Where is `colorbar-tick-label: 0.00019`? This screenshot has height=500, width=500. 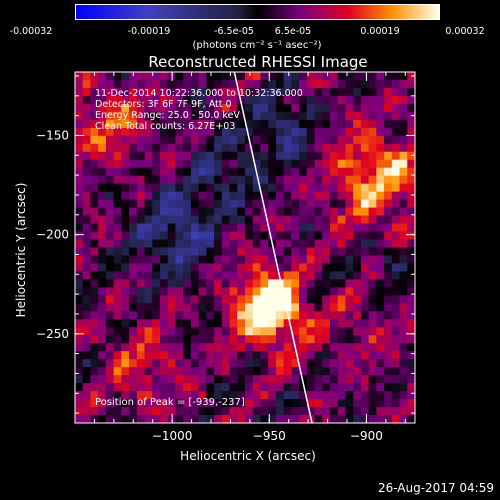
colorbar-tick-label: 0.00019 is located at coordinates (380, 31).